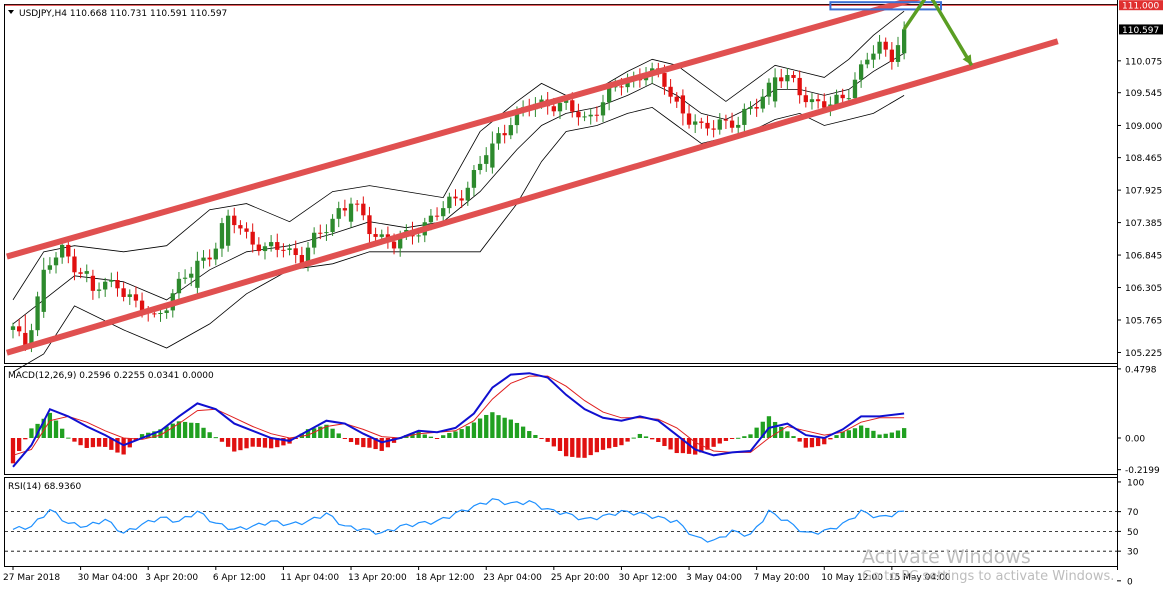  I want to click on time-tick-label-9: 30 Apr 12:00, so click(647, 578).